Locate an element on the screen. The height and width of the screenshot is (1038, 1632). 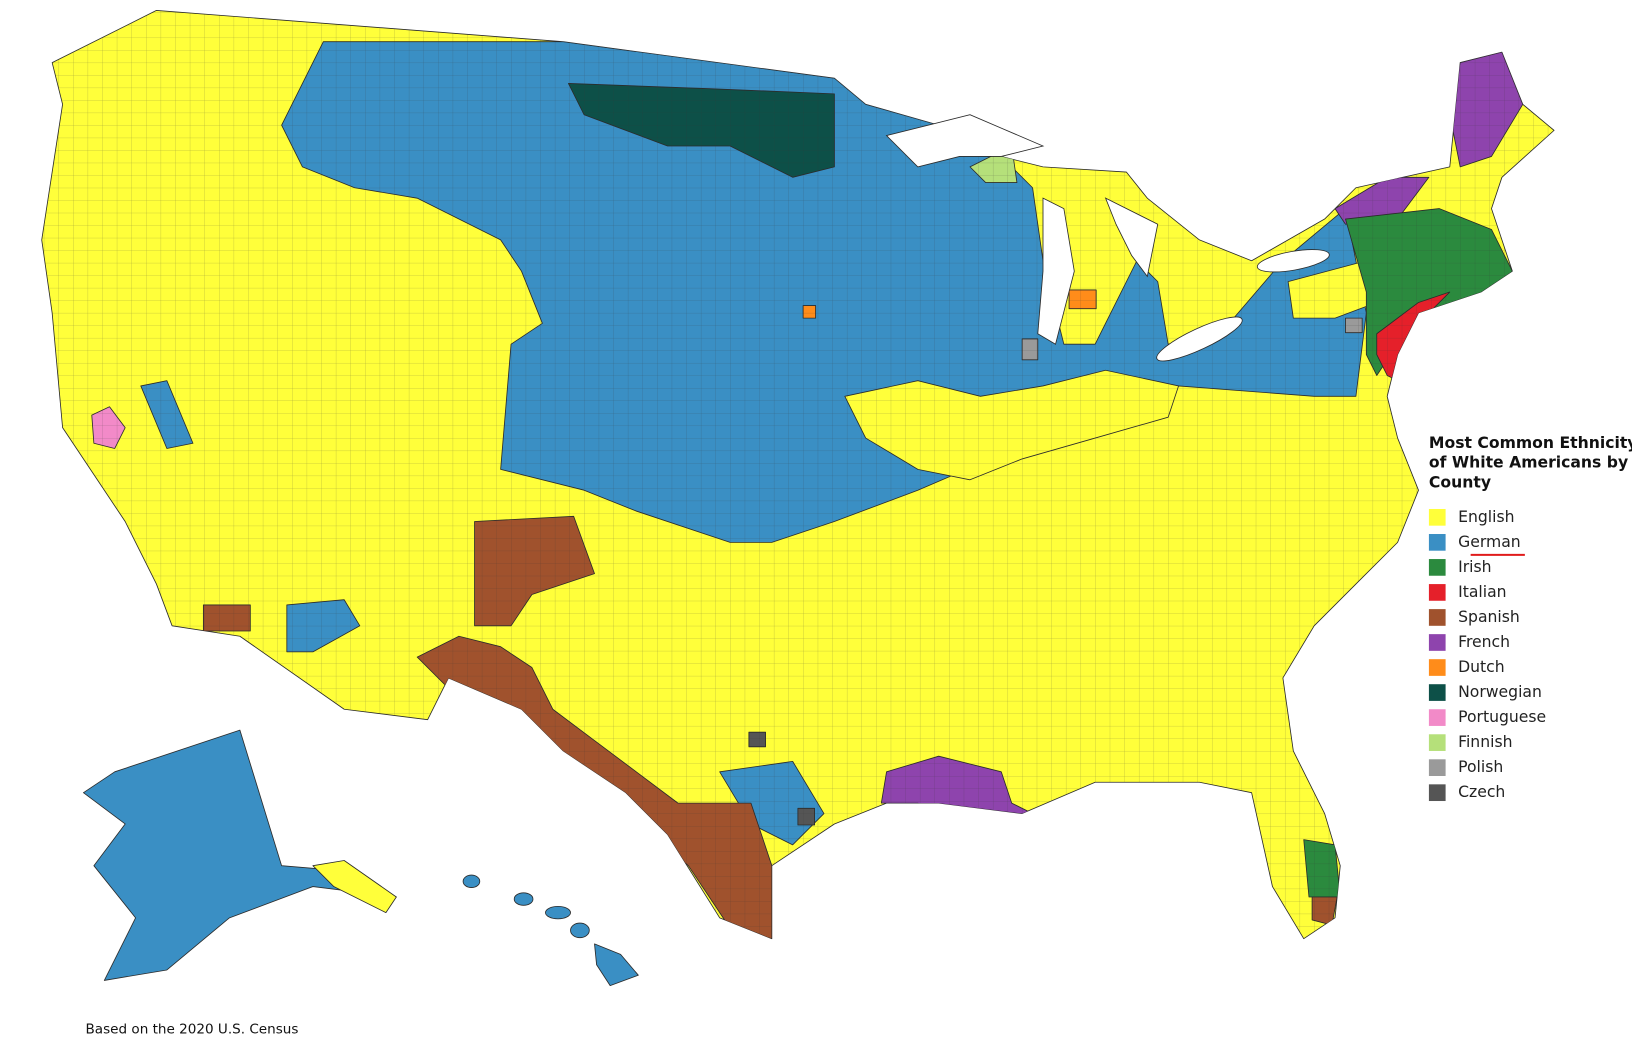
lake-michigan is located at coordinates (1056, 271).